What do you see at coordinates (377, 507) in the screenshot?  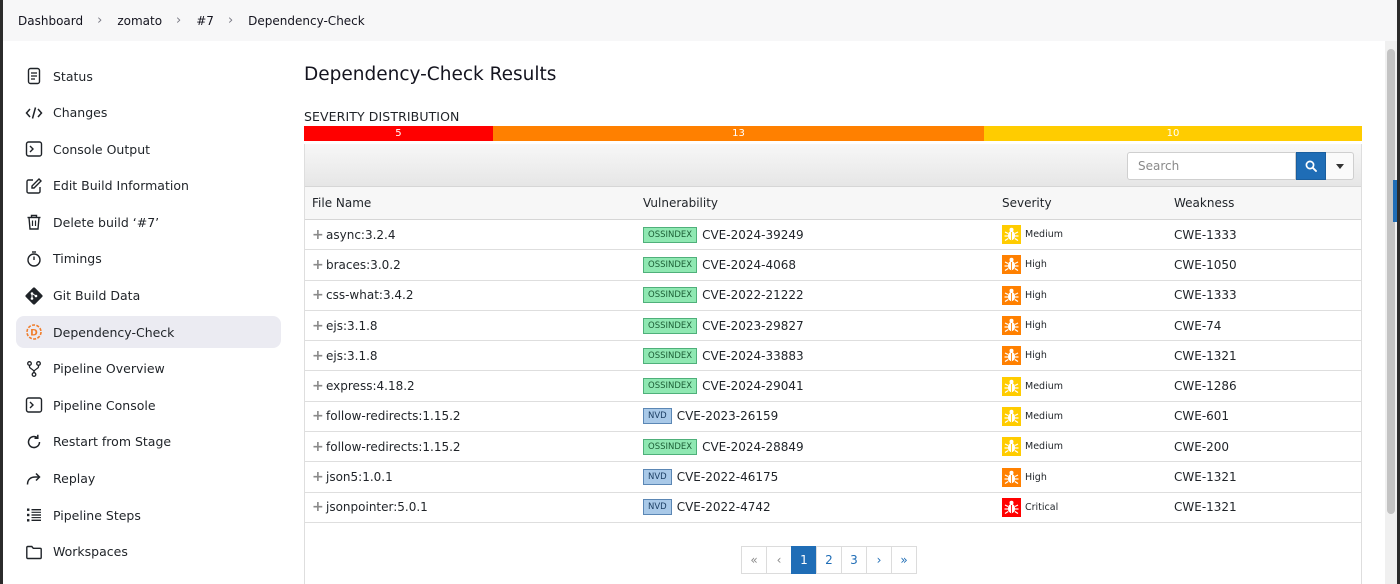 I see `file-name: jsonpointer:5.0.1` at bounding box center [377, 507].